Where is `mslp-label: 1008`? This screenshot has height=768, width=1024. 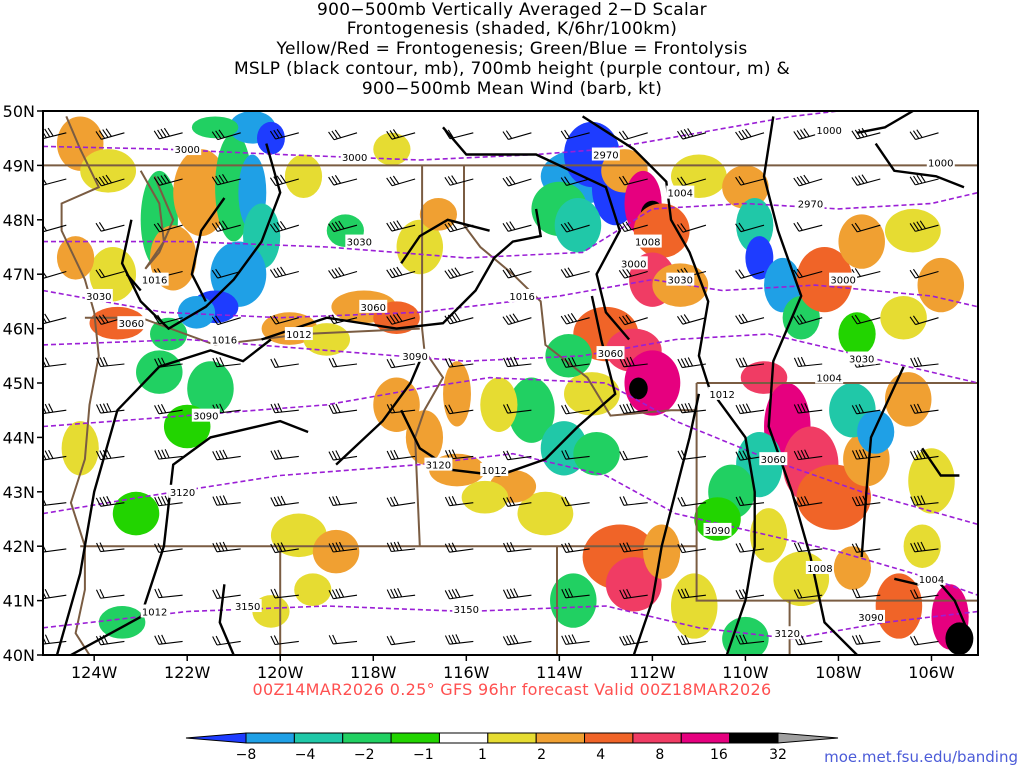
mslp-label: 1008 is located at coordinates (647, 243).